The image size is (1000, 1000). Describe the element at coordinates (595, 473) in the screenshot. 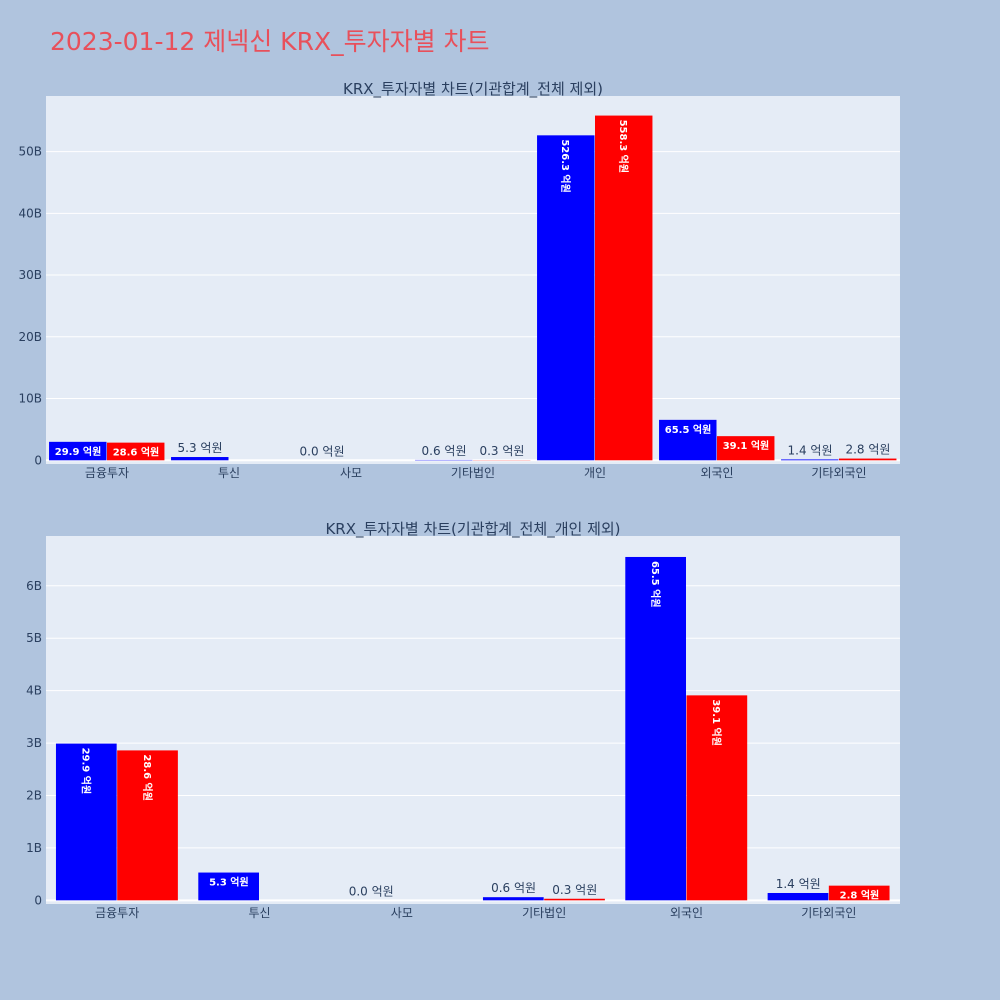

I see `x-tick-label: 개인` at that location.